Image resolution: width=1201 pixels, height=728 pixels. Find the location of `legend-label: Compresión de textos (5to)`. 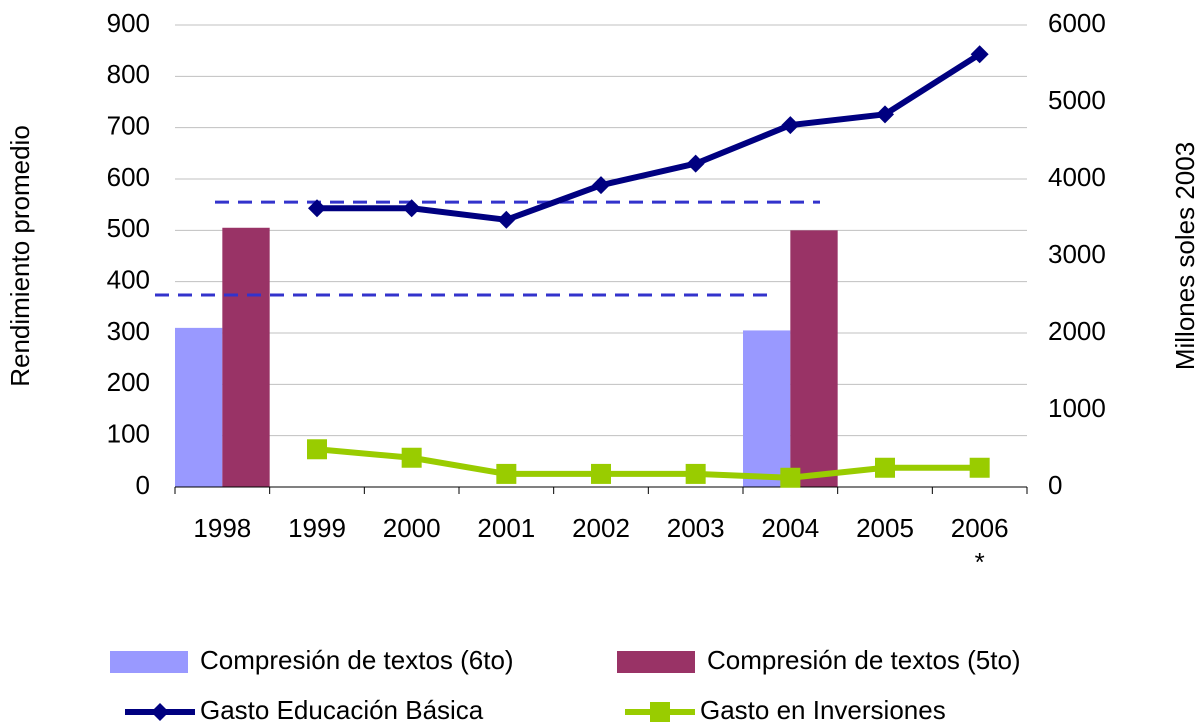

legend-label: Compresión de textos (5to) is located at coordinates (864, 660).